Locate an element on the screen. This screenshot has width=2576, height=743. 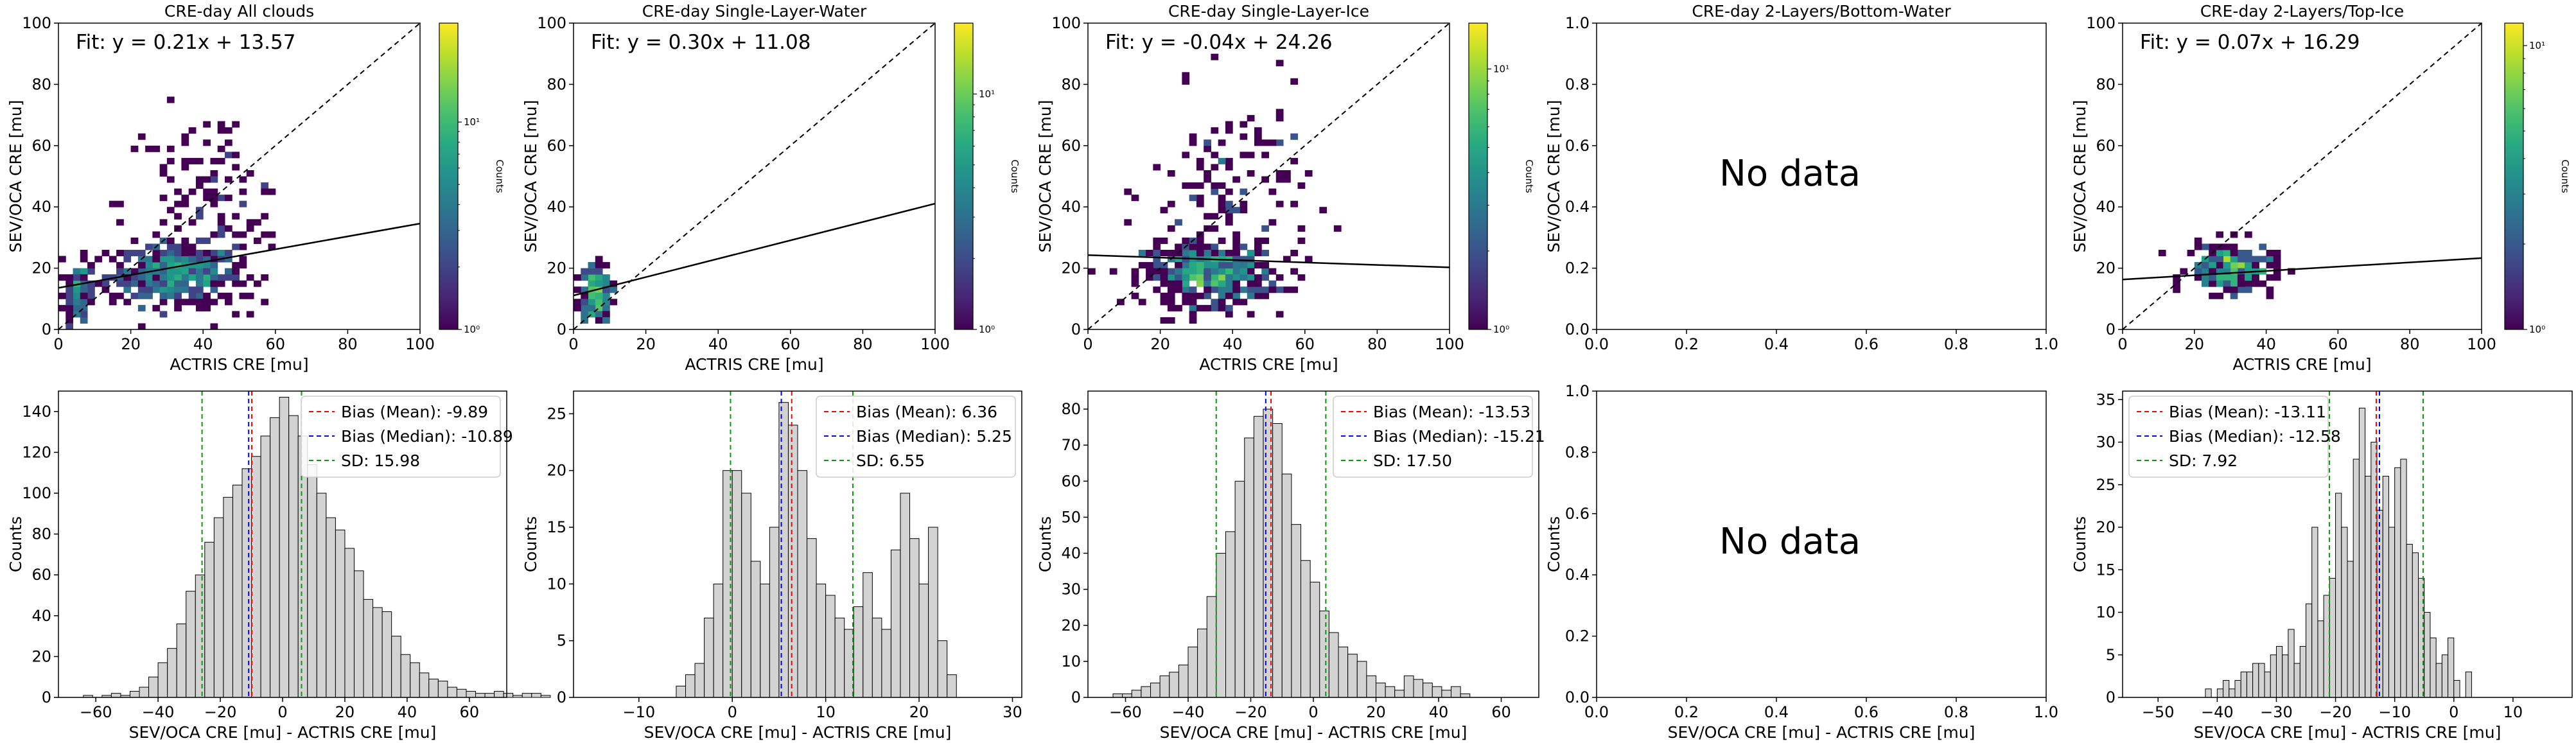
y-tick-label: 0.0 is located at coordinates (1578, 697).